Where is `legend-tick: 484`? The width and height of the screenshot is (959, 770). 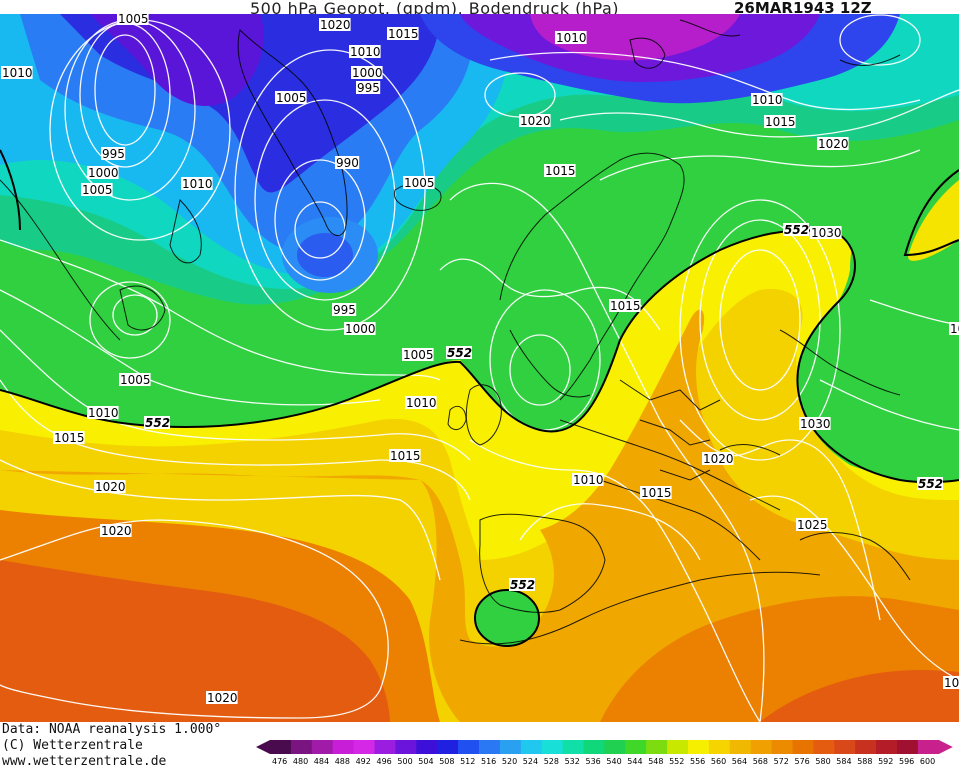 legend-tick: 484 is located at coordinates (321, 761).